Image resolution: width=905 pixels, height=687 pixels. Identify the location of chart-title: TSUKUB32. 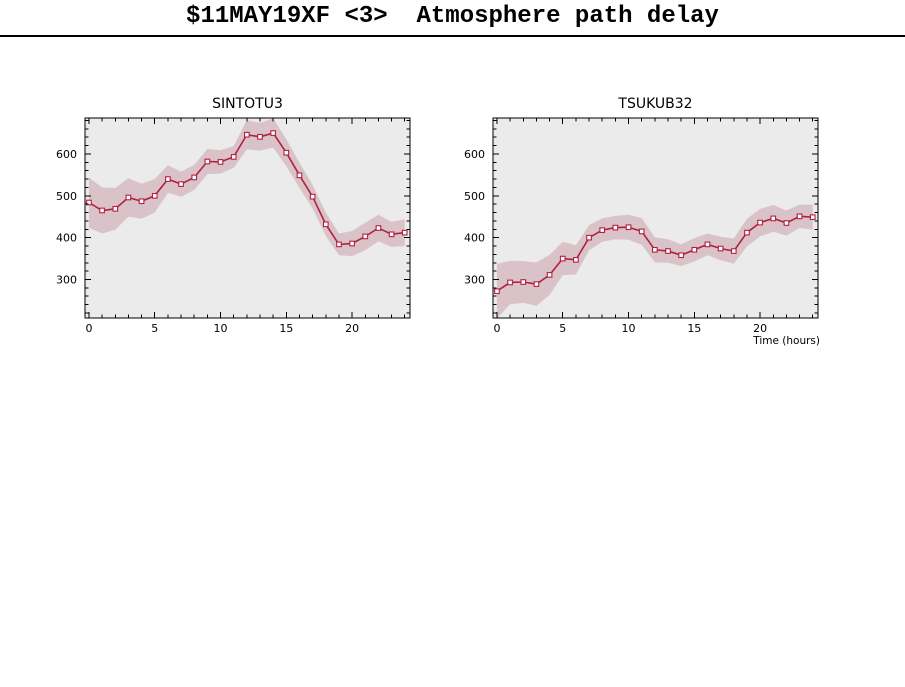
(654, 104).